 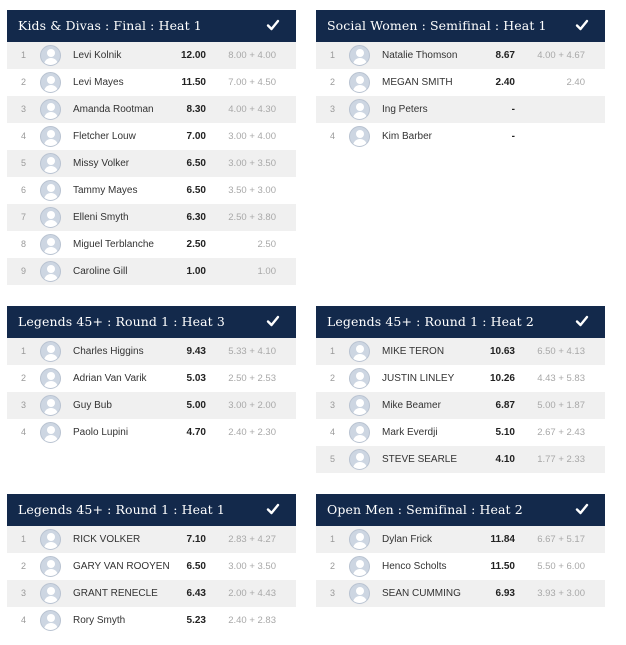 I want to click on result-row: 3 GRANT RENECLE 6.43 2.00 + 4.43, so click(x=151, y=593).